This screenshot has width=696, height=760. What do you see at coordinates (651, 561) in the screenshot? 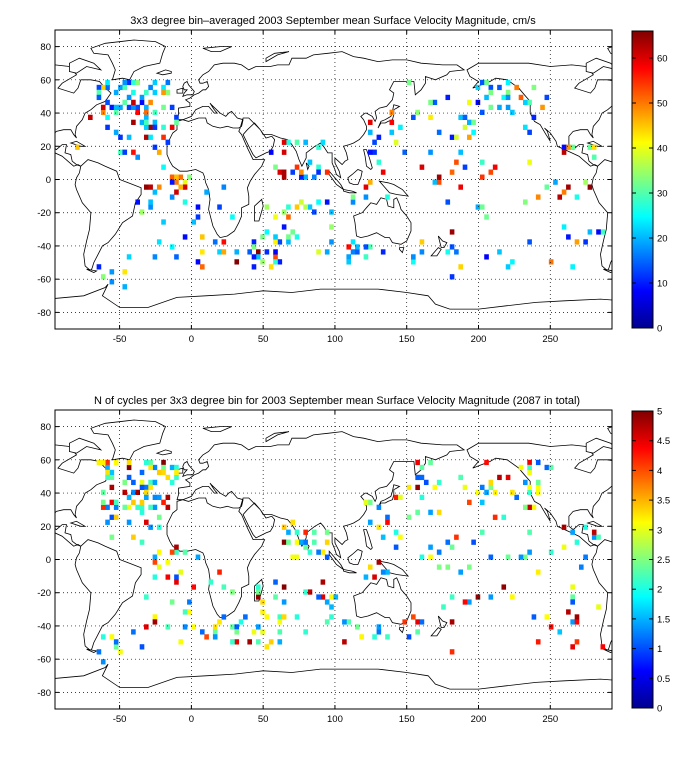
I see `cycles-colorbar-ticks: 5 4.5 4 3.5 3 2.5 2 1.5 1 0.5 0` at bounding box center [651, 561].